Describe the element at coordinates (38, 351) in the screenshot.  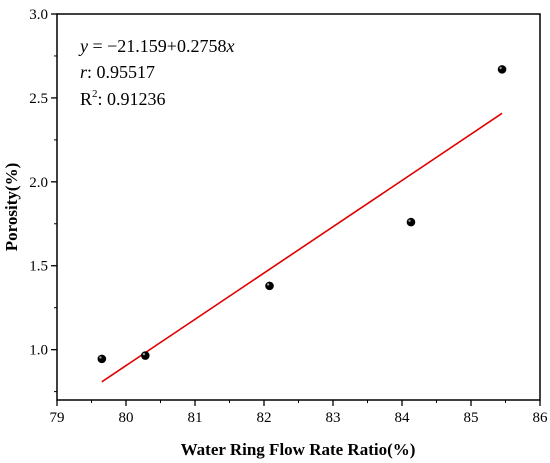
I see `y-tick-label: 1.0` at that location.